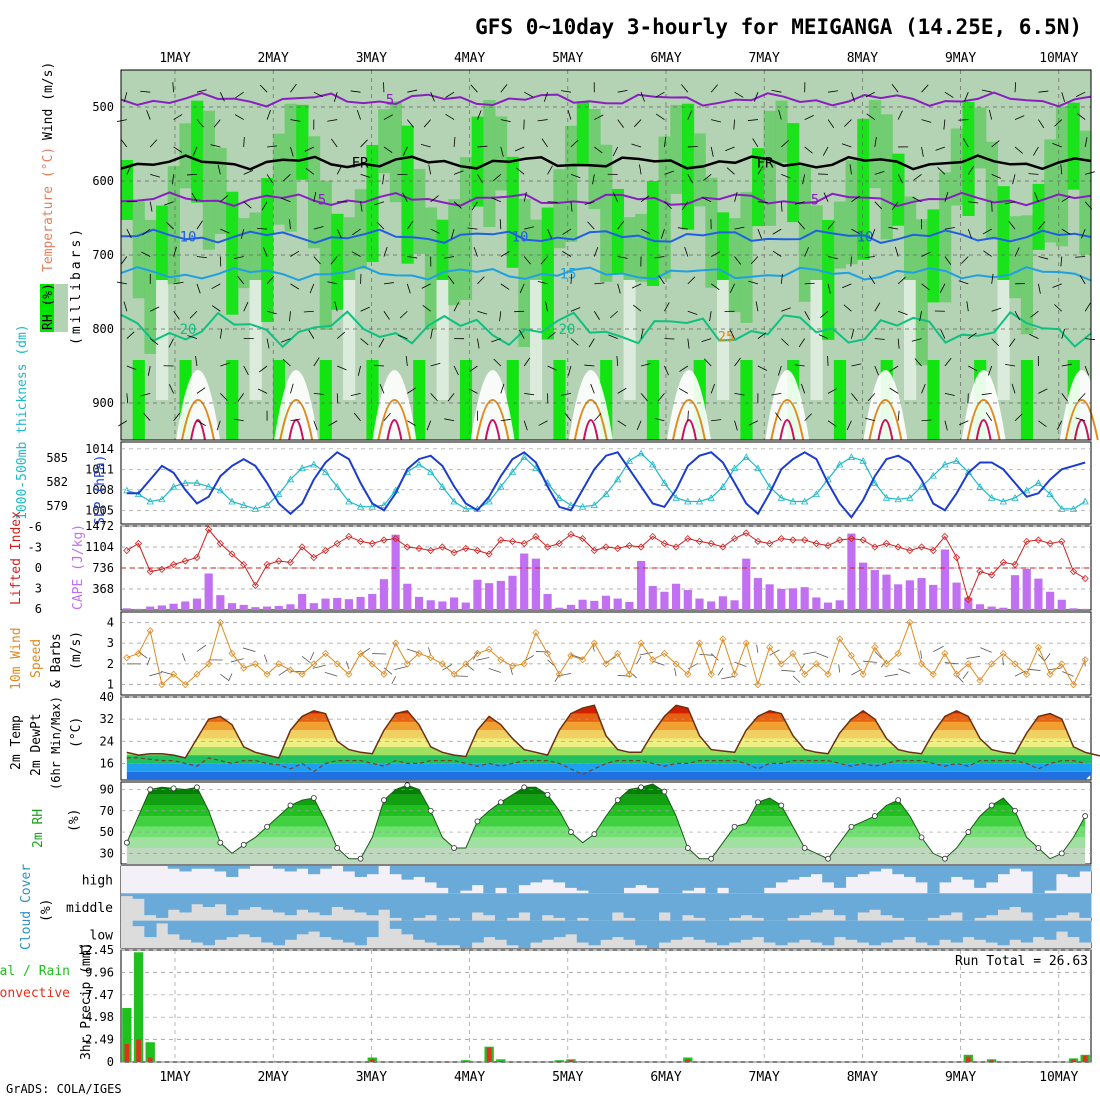 The image size is (1100, 1100). Describe the element at coordinates (606, 273) in the screenshot. I see `temperature-contour` at that location.